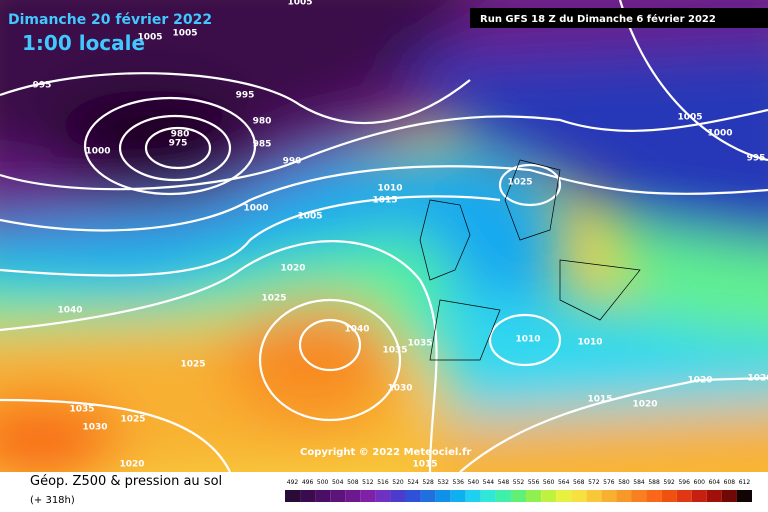 This screenshot has width=768, height=512. Describe the element at coordinates (69, 311) in the screenshot. I see `isobar-label: 1040` at that location.